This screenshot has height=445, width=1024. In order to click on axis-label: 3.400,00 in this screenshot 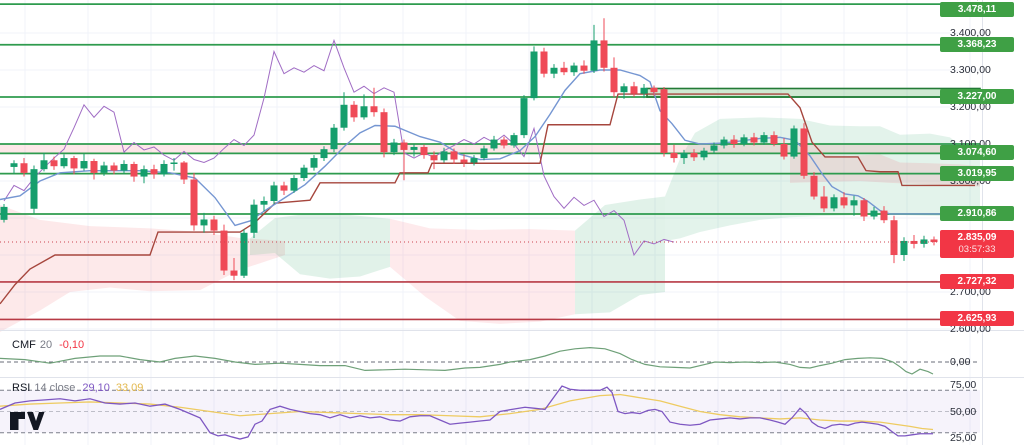, I will do `click(970, 33)`.